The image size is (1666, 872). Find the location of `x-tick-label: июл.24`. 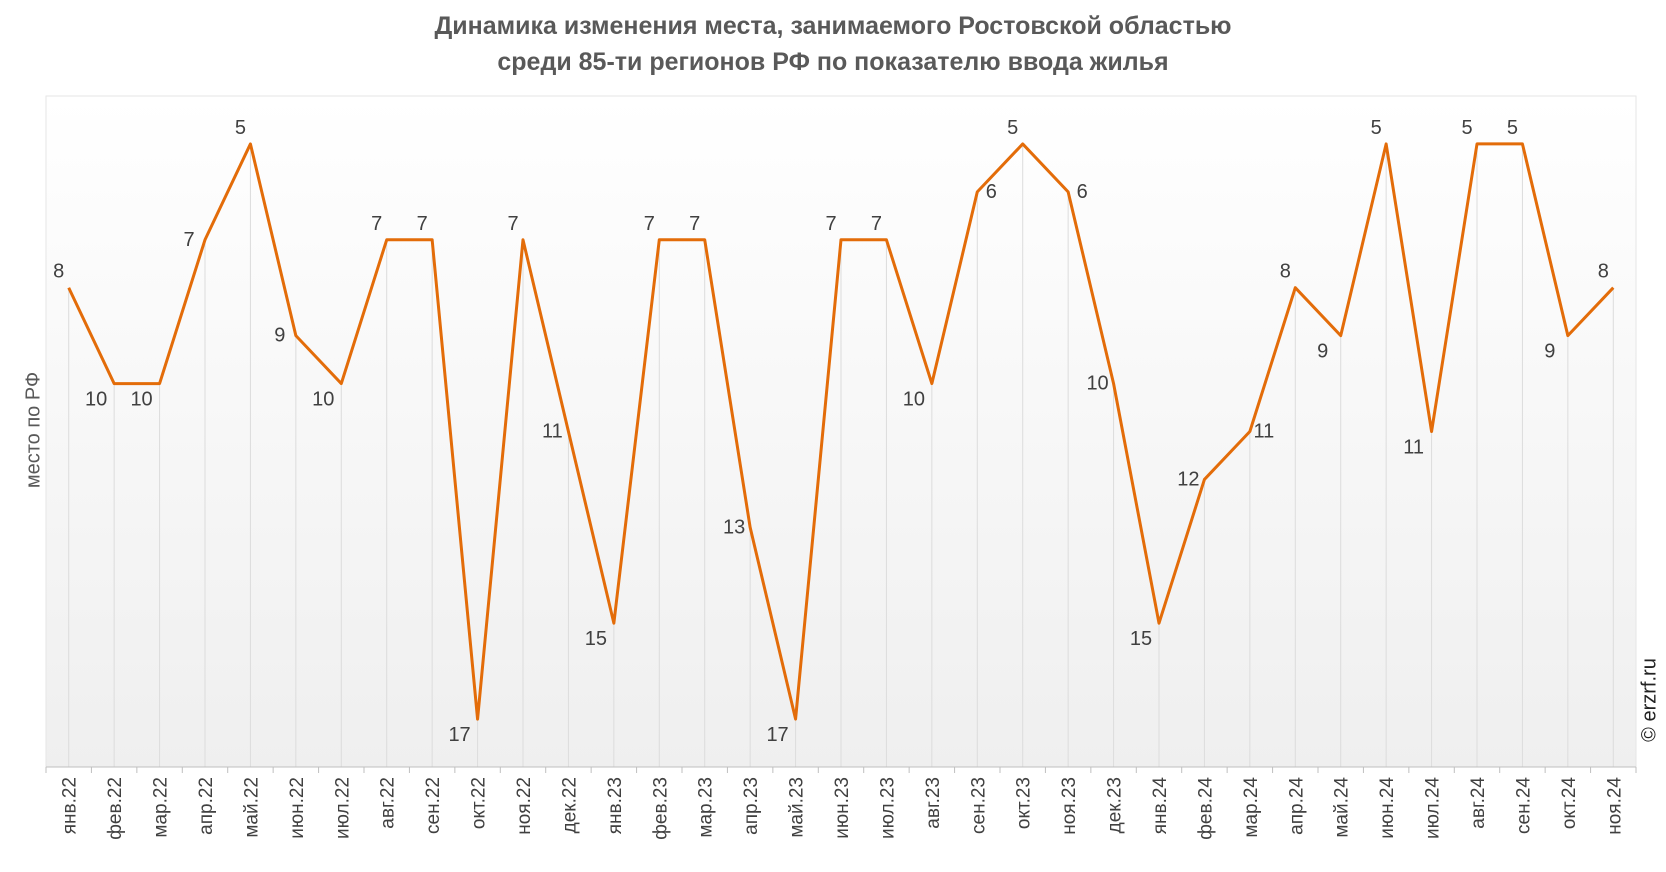

x-tick-label: июл.24 is located at coordinates (1433, 808).